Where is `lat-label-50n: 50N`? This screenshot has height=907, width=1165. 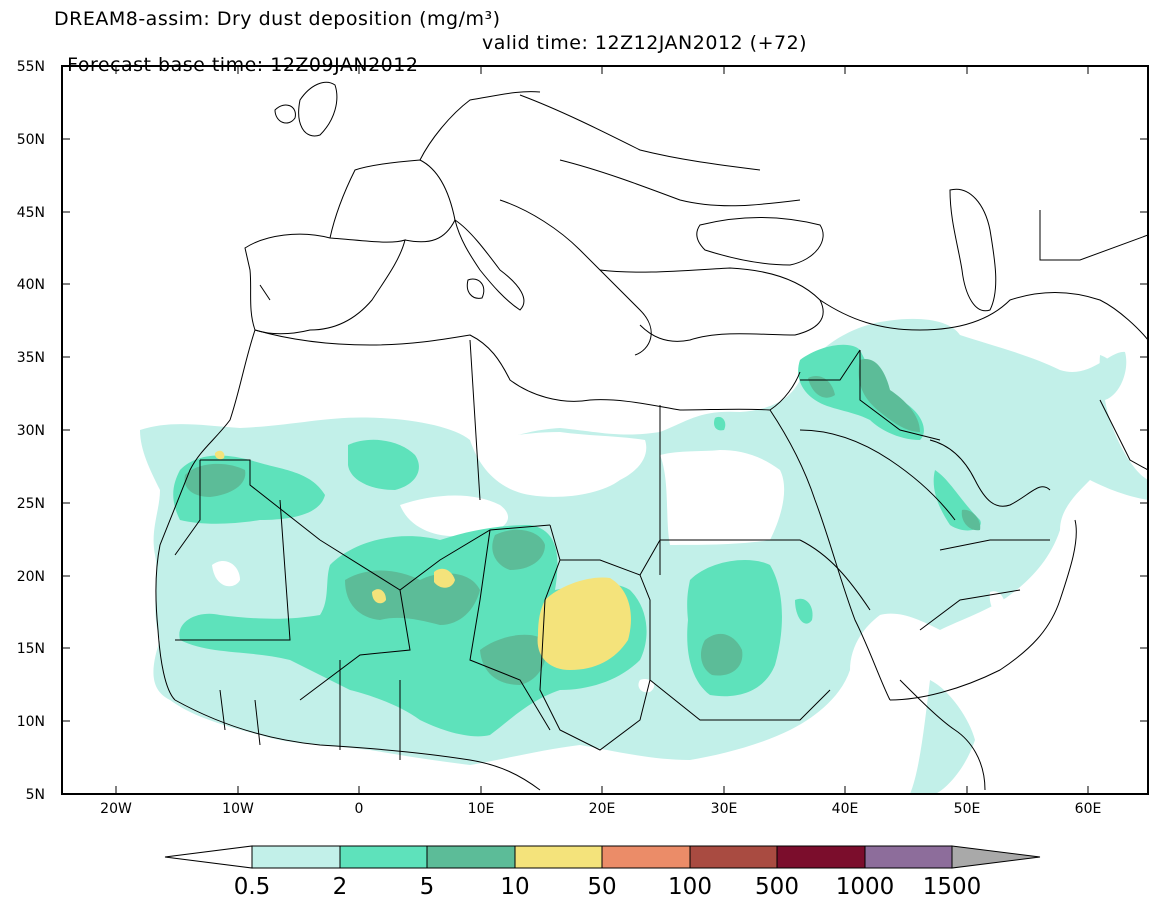 lat-label-50n: 50N is located at coordinates (31, 140).